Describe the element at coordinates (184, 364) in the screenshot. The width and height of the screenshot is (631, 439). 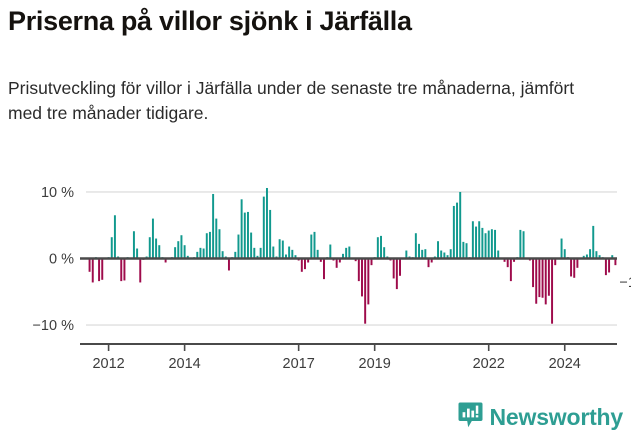
I see `x-axis-tick-label: 2014` at that location.